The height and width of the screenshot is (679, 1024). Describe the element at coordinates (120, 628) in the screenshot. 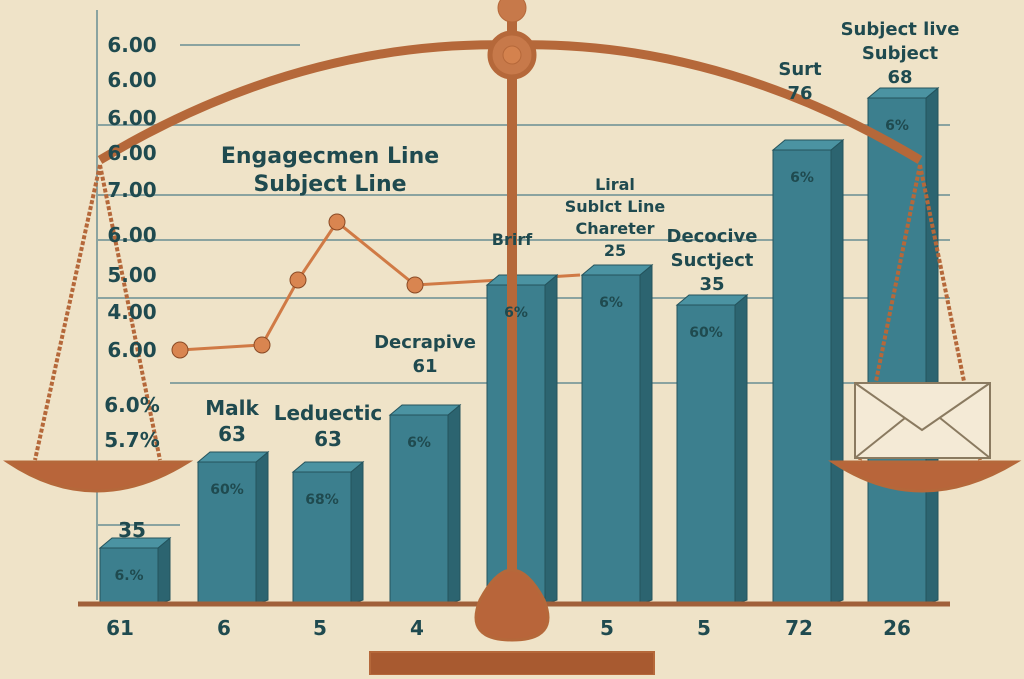

I see `x-axis-label: 61` at that location.